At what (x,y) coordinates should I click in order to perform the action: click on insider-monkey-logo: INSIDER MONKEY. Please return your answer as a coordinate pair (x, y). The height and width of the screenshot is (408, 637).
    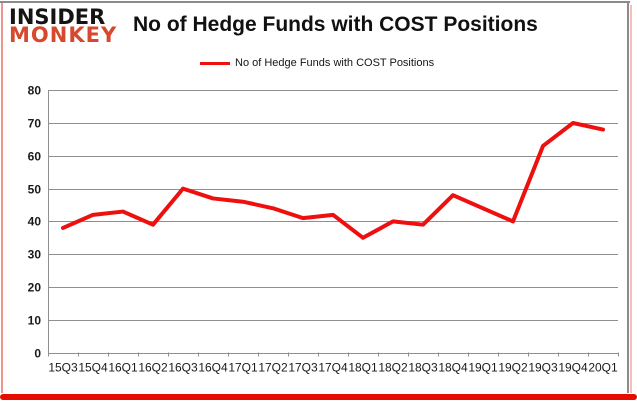
    Looking at the image, I should click on (63, 25).